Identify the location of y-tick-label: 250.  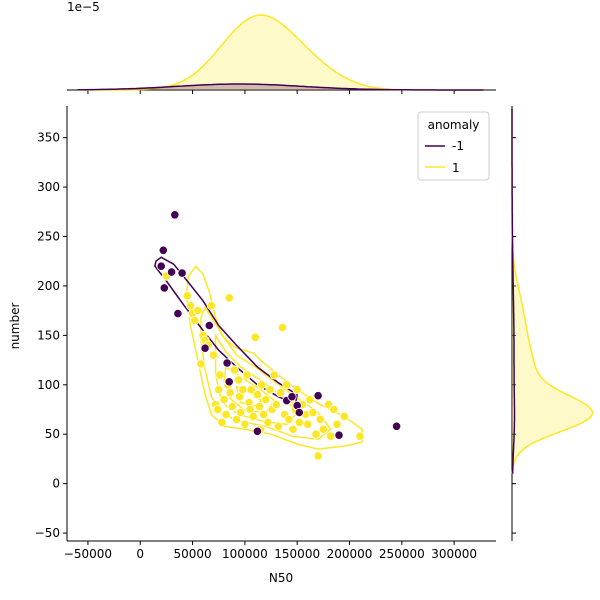
(48, 237).